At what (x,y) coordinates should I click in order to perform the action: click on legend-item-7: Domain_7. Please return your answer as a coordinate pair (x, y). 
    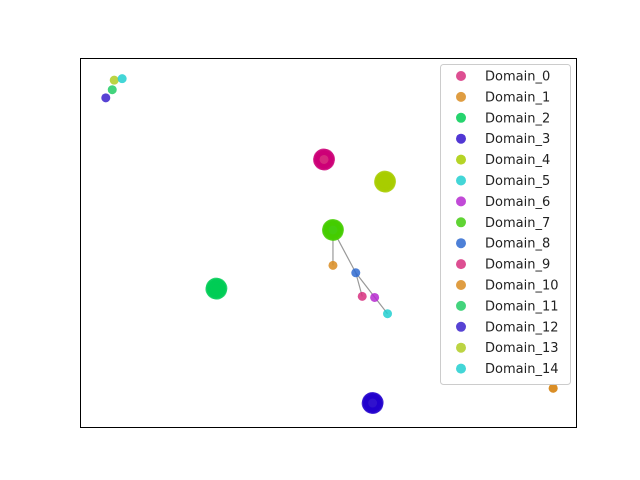
    Looking at the image, I should click on (503, 223).